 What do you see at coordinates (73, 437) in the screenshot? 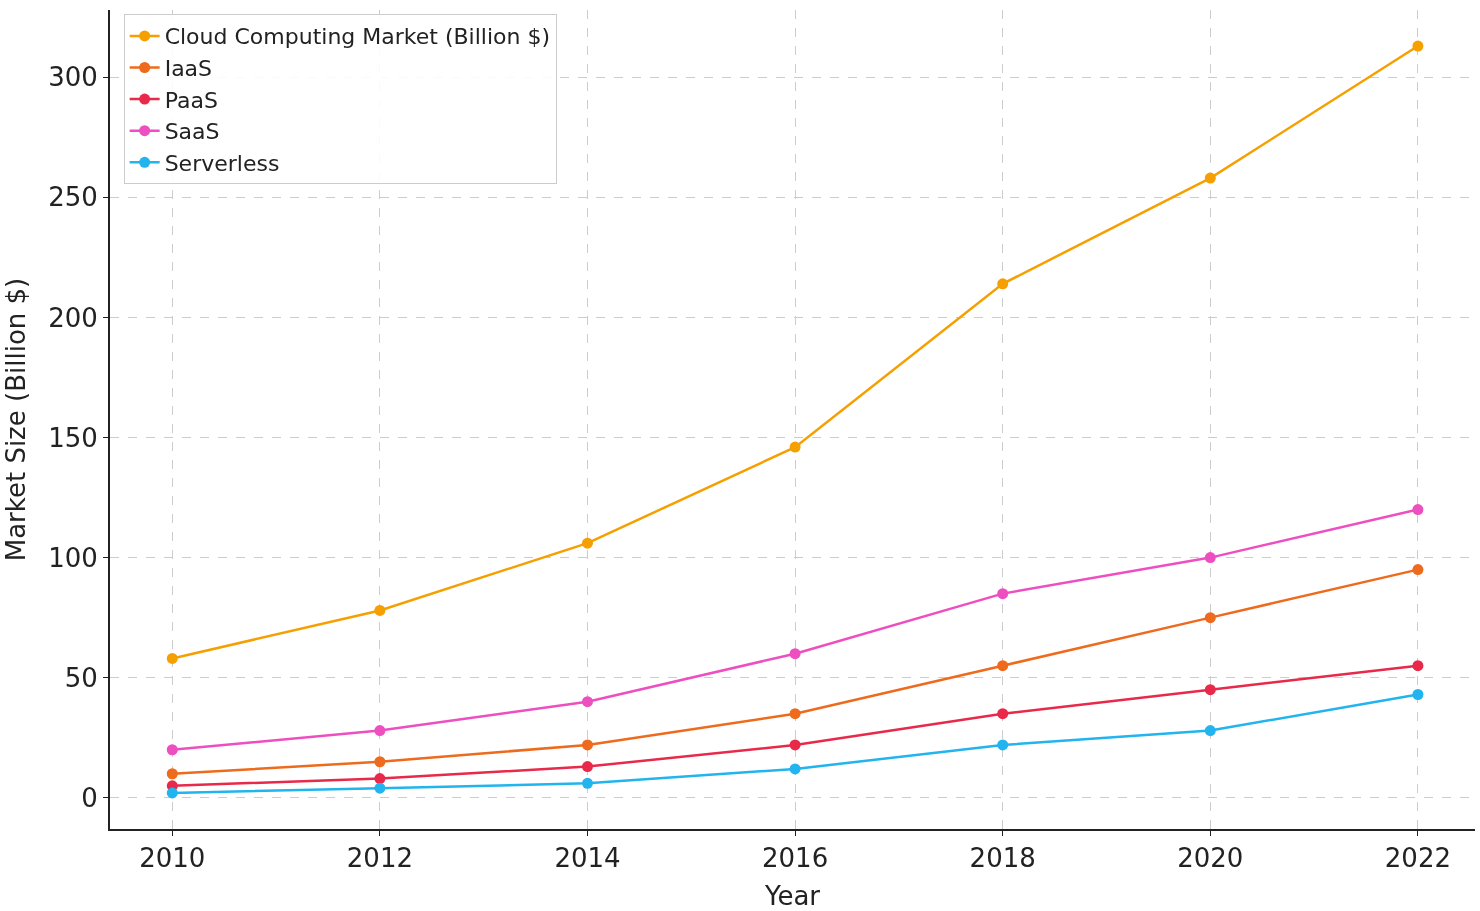
I see `y-tick-label: 150` at bounding box center [73, 437].